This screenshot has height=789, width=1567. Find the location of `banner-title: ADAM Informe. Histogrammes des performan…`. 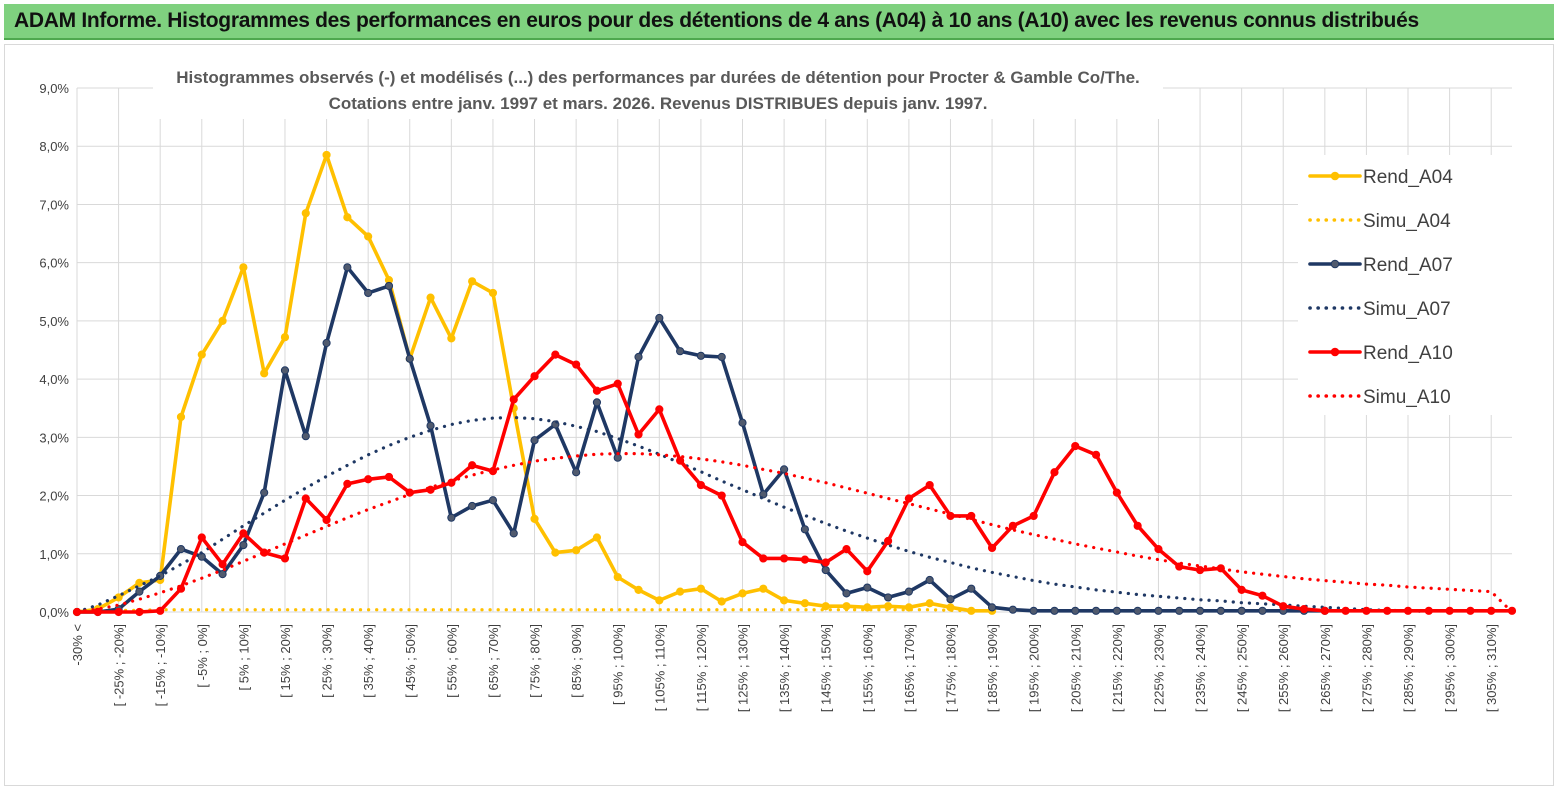

banner-title: ADAM Informe. Histogrammes des performan… is located at coordinates (716, 20).